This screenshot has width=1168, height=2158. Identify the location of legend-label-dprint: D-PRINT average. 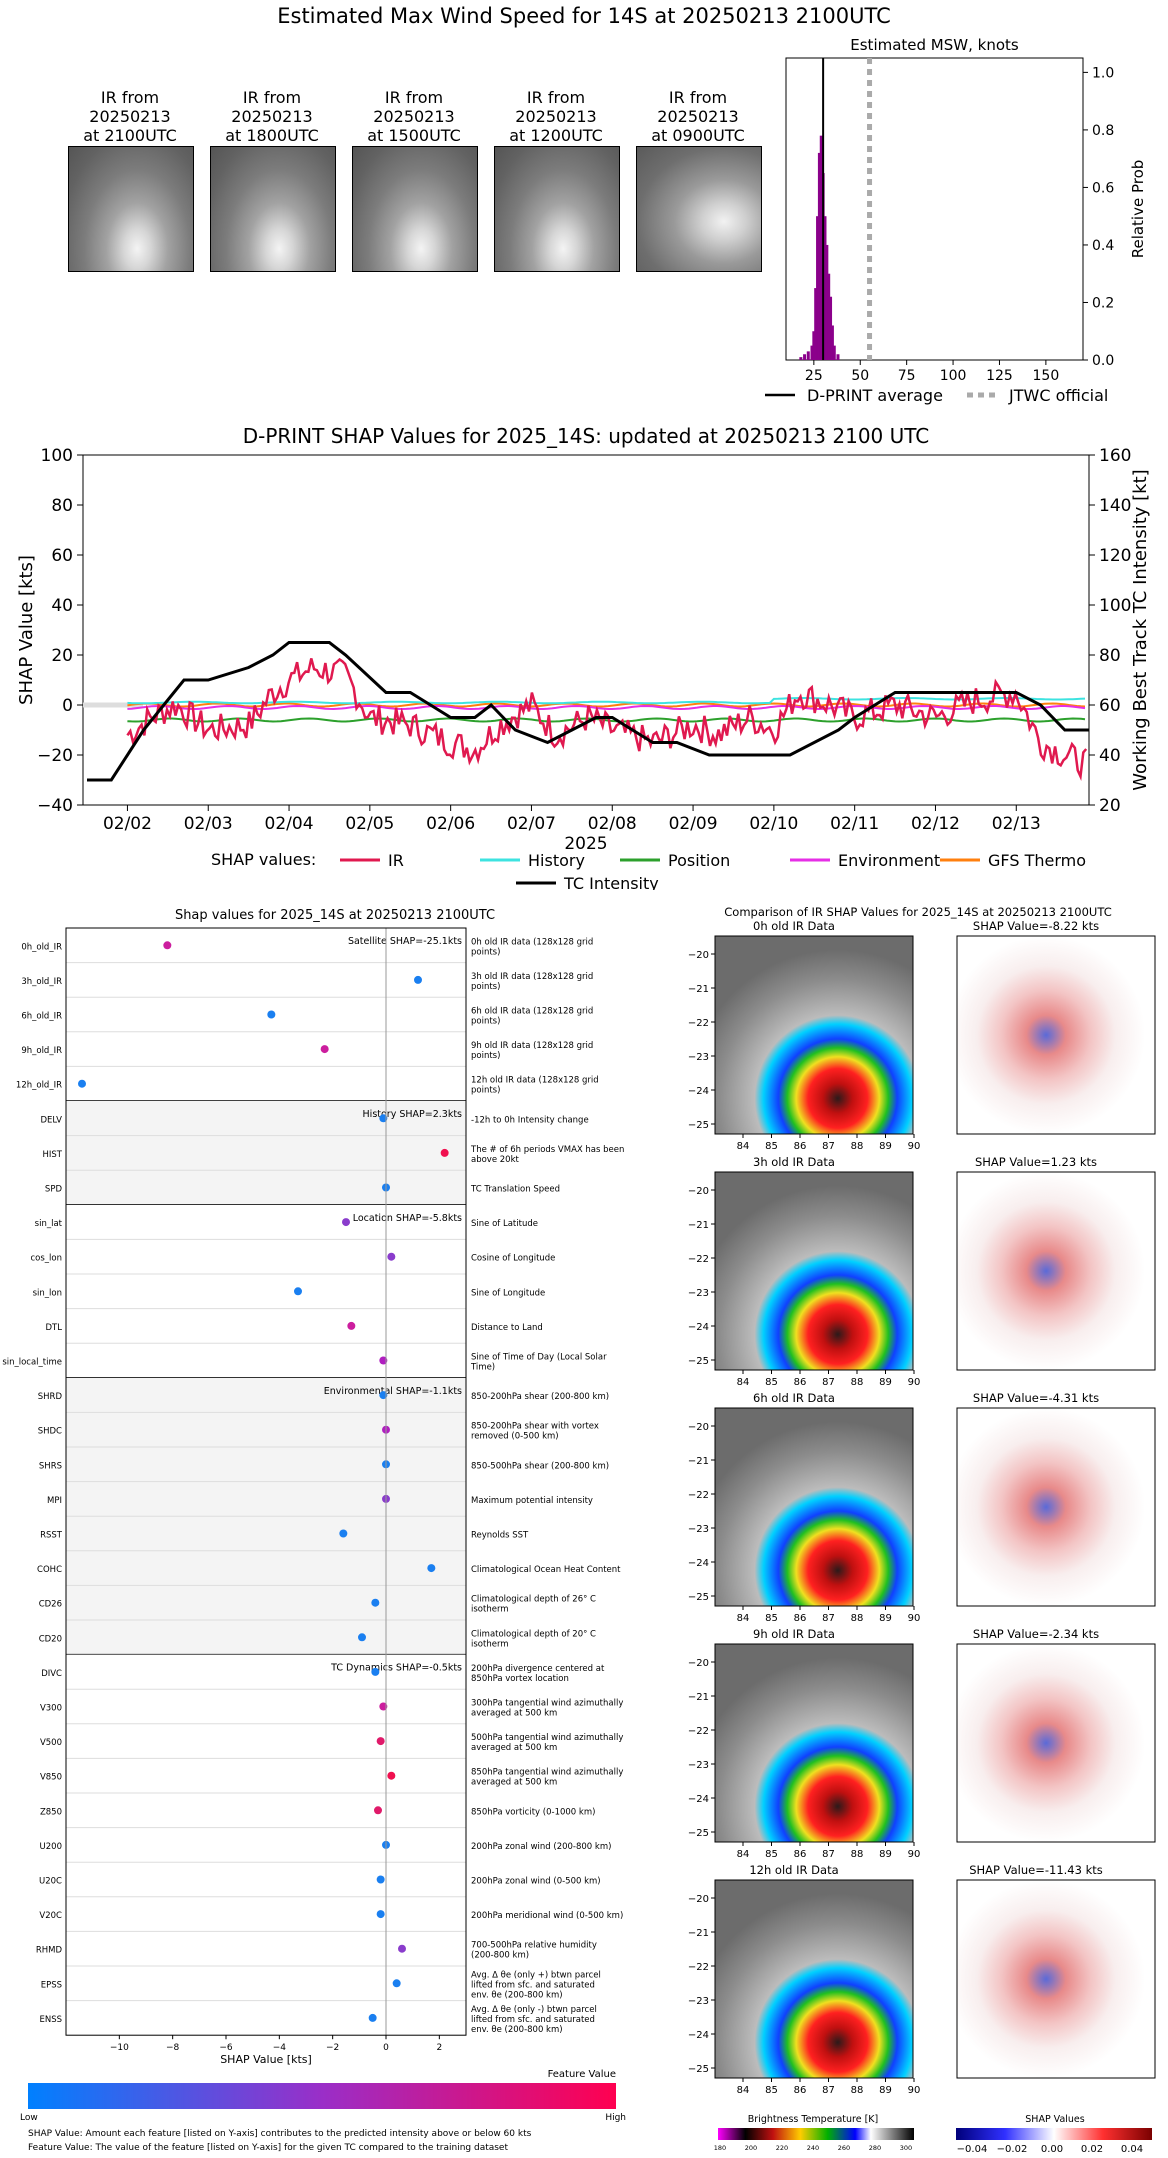
(875, 395).